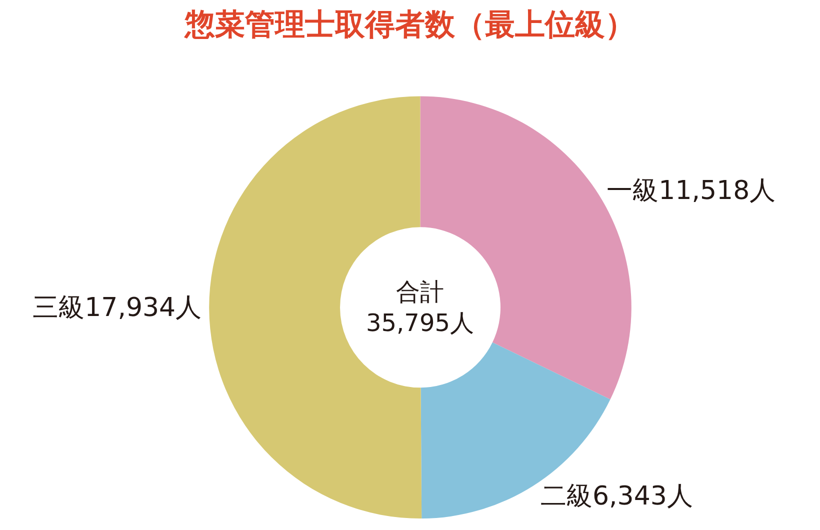 The image size is (820, 530). Describe the element at coordinates (616, 497) in the screenshot. I see `slice-label: 二級6,343人` at that location.